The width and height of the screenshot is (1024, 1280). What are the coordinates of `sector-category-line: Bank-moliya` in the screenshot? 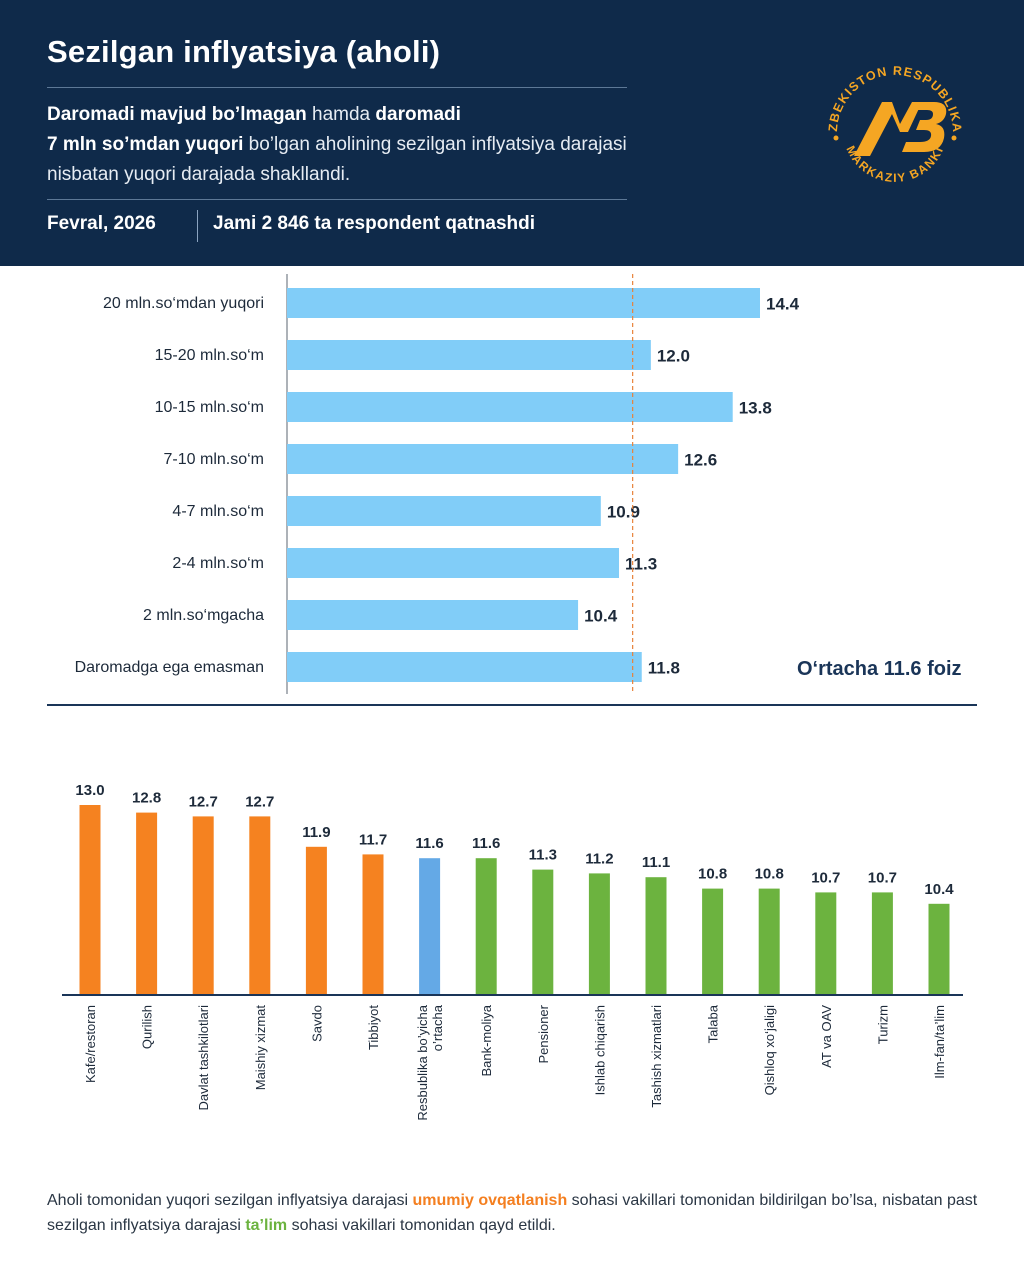 It's located at (486, 1040).